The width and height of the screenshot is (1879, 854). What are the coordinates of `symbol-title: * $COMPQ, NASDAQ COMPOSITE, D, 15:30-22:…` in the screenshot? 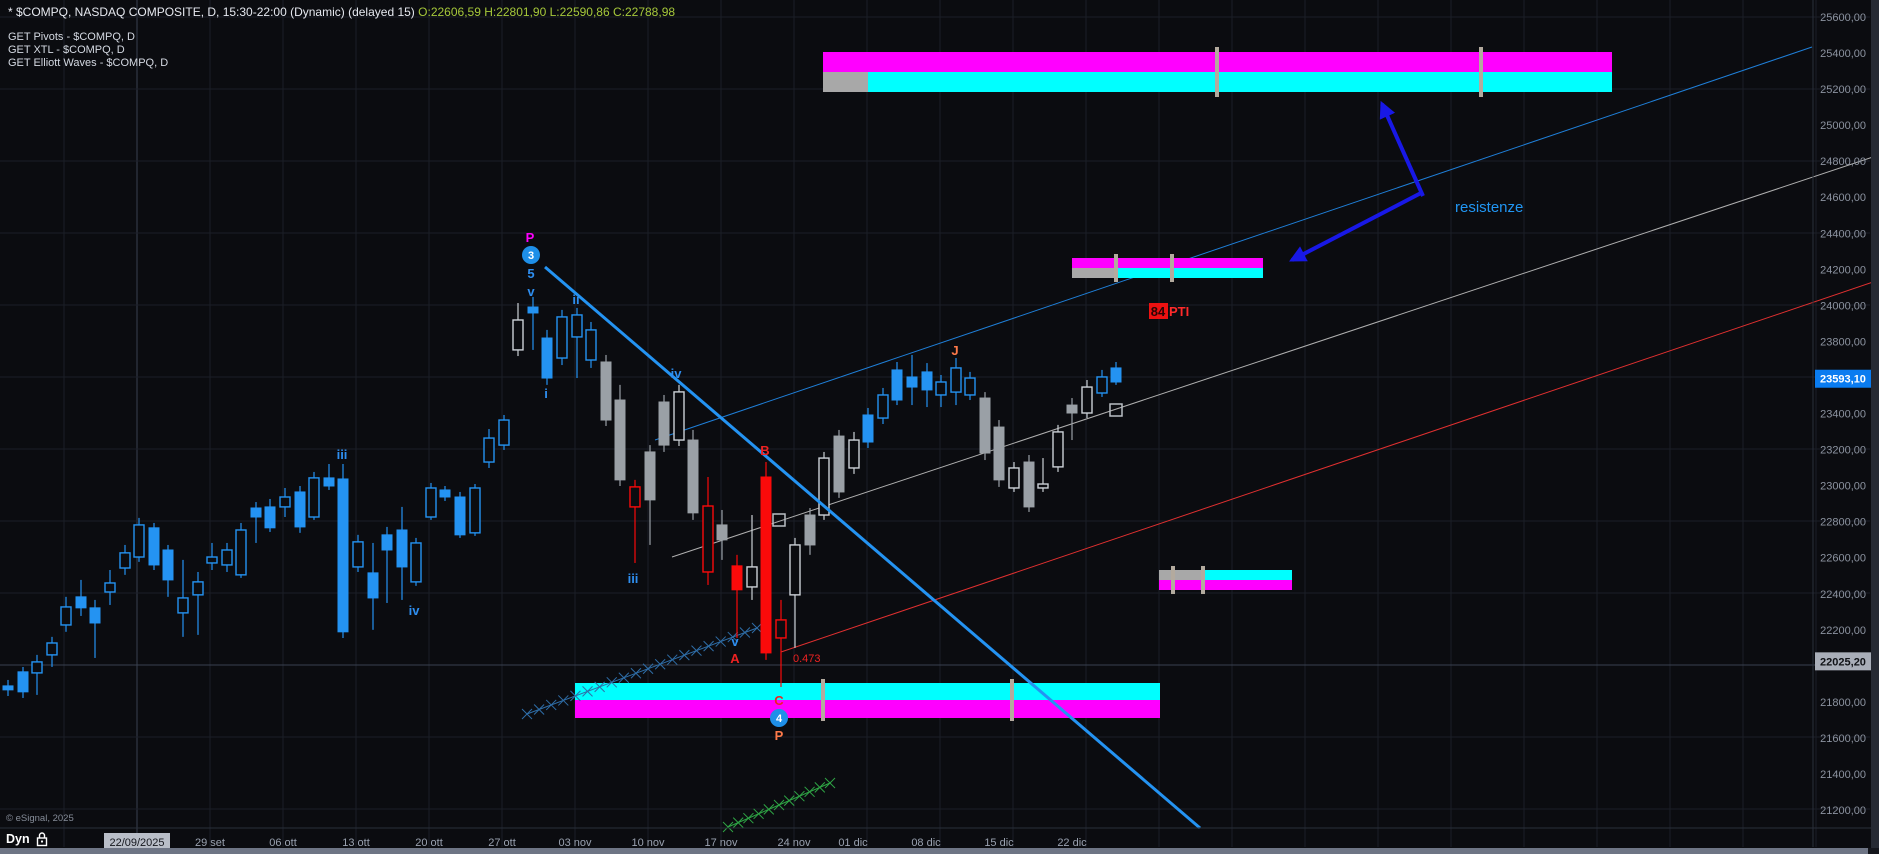 It's located at (211, 12).